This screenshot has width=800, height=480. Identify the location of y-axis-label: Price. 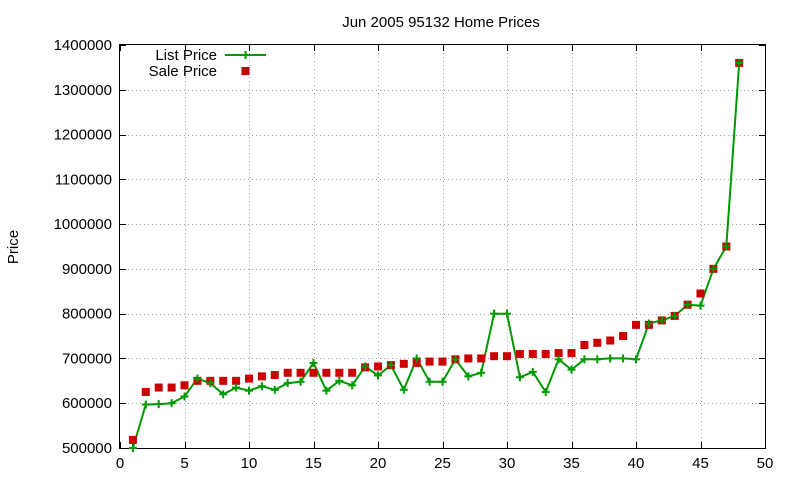
(13, 247).